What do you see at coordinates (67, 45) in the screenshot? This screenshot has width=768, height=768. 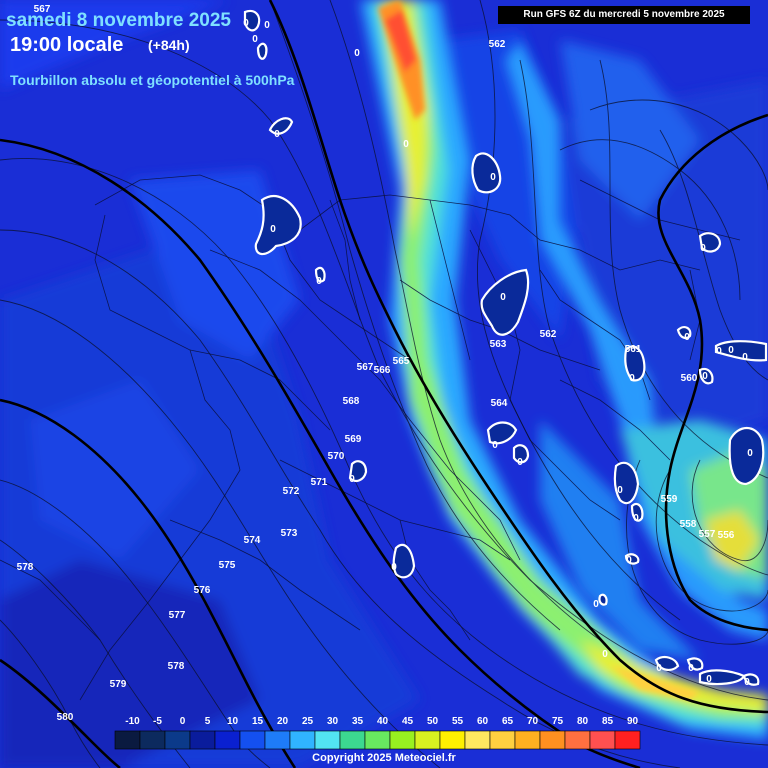 I see `valid-time: 19:00 locale` at bounding box center [67, 45].